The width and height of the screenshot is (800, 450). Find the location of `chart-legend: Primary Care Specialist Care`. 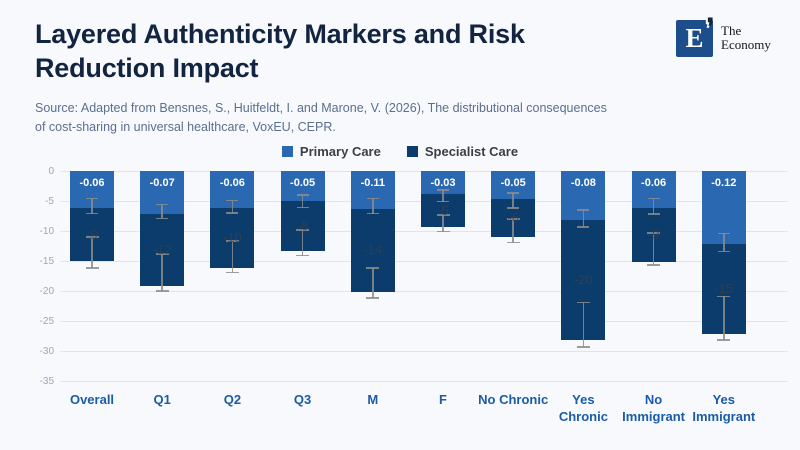

chart-legend: Primary Care Specialist Care is located at coordinates (400, 151).